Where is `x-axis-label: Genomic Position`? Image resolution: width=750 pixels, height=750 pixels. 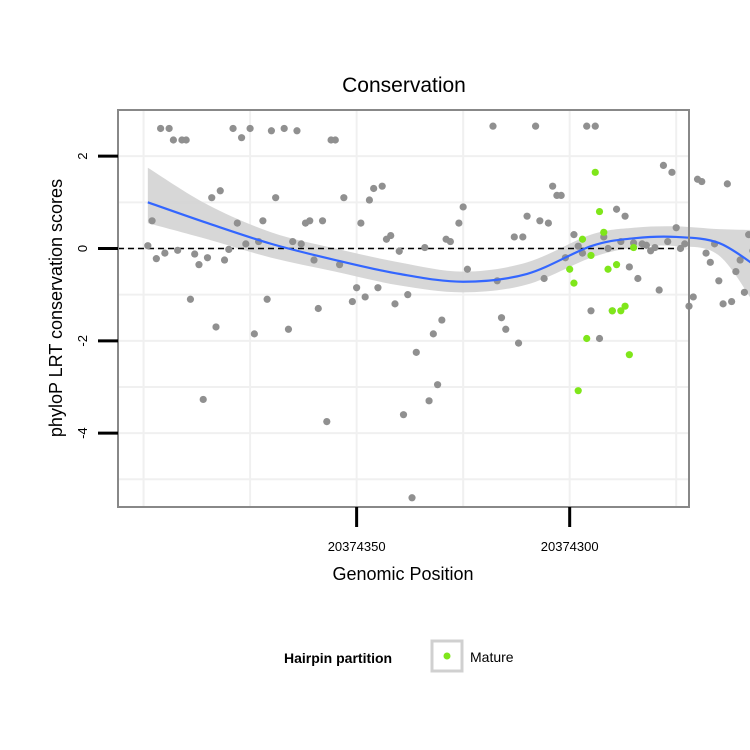
x-axis-label: Genomic Position is located at coordinates (402, 574).